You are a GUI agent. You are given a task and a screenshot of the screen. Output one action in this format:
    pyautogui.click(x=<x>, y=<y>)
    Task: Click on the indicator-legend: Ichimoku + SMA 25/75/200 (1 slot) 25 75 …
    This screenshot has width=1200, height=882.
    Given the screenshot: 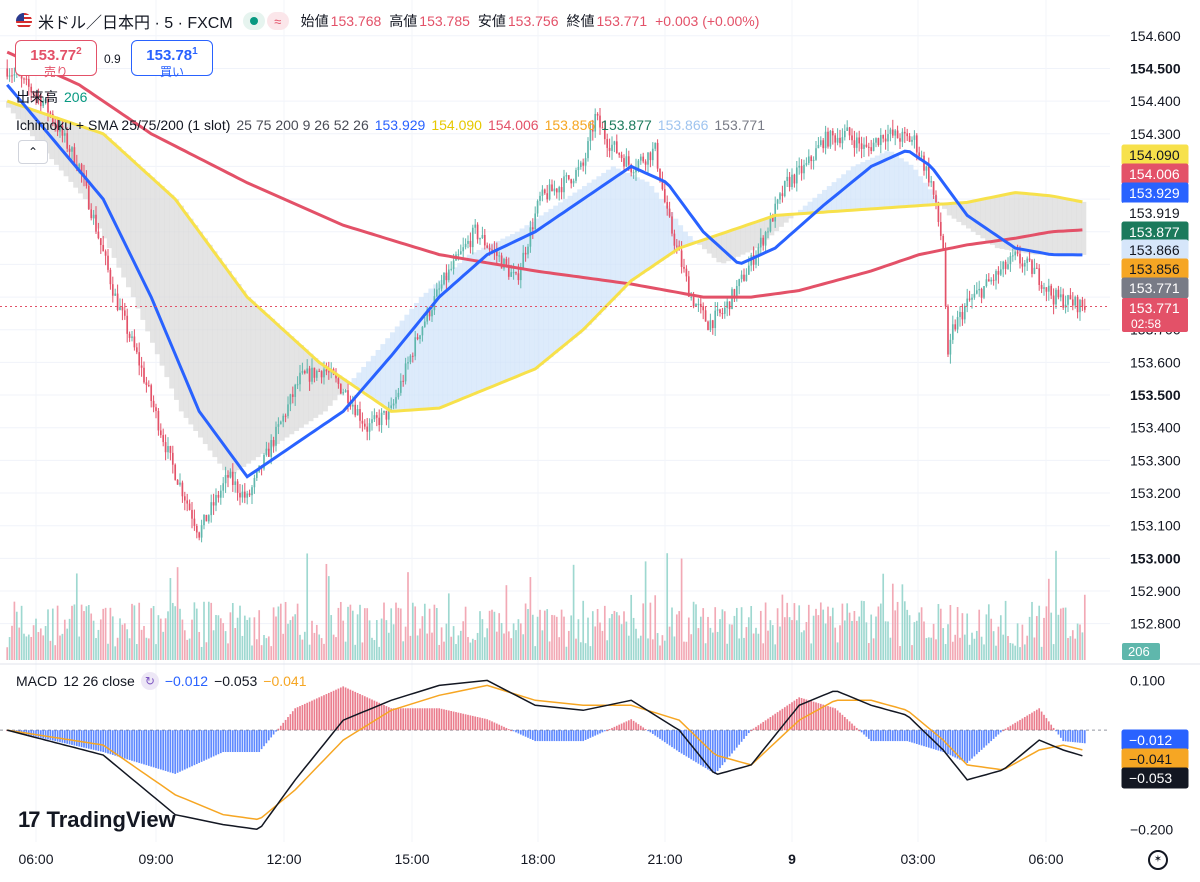 What is the action you would take?
    pyautogui.click(x=393, y=125)
    